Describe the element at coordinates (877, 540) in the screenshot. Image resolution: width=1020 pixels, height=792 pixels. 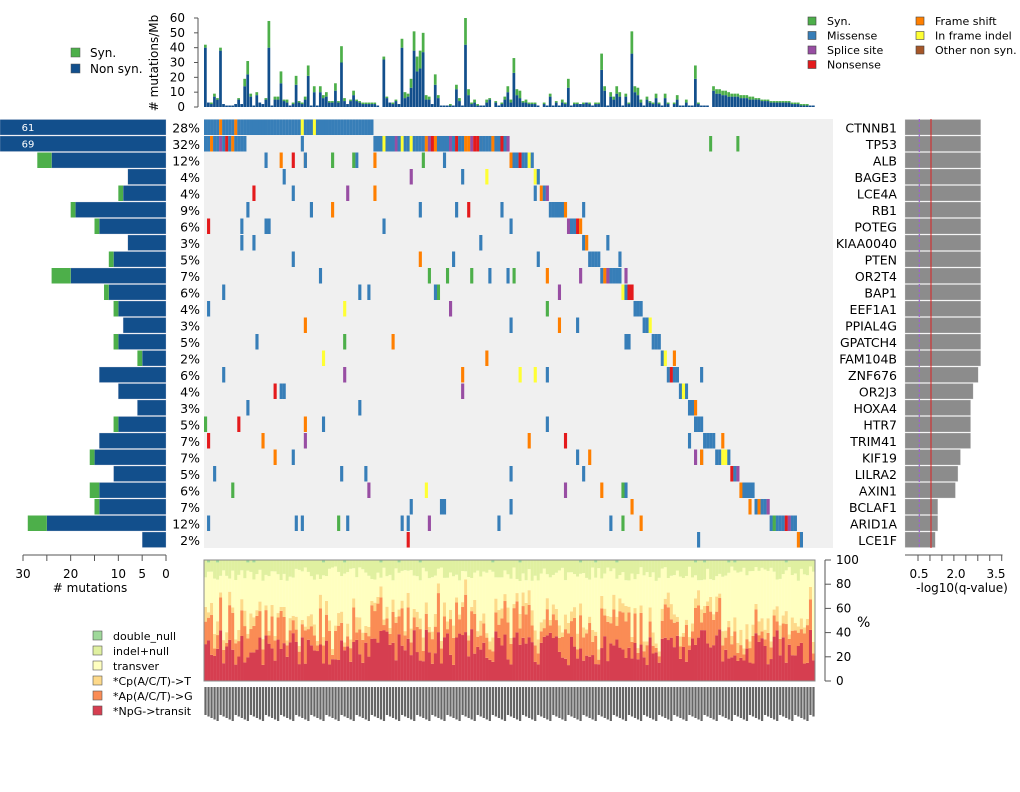
I see `gene-name-label: LCE1F` at that location.